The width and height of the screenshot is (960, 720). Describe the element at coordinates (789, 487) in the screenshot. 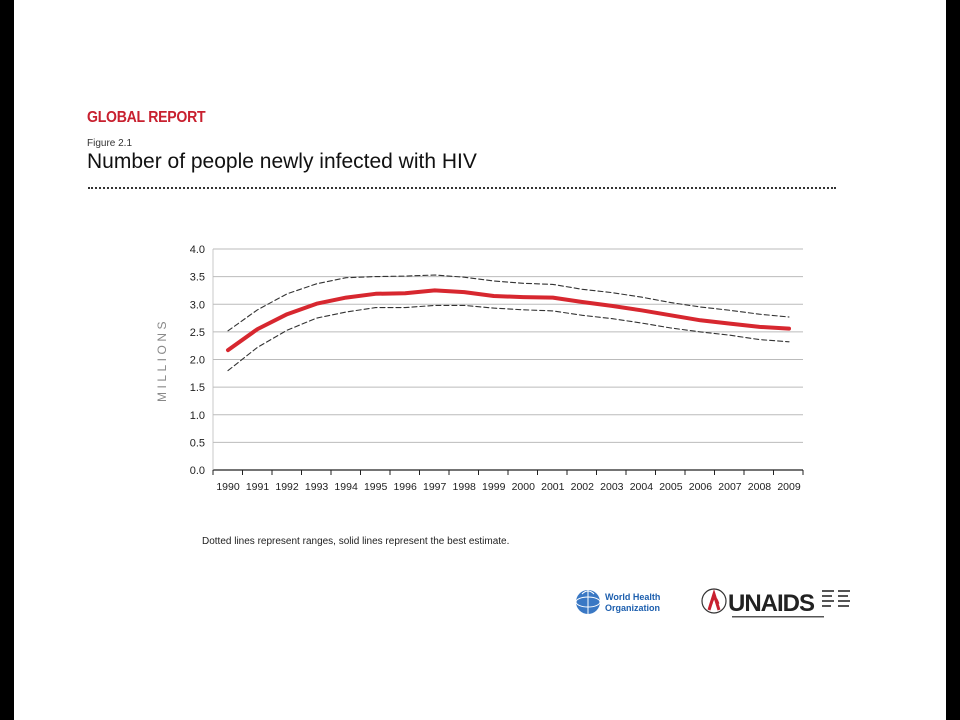

I see `x-tick-label: 2009` at that location.